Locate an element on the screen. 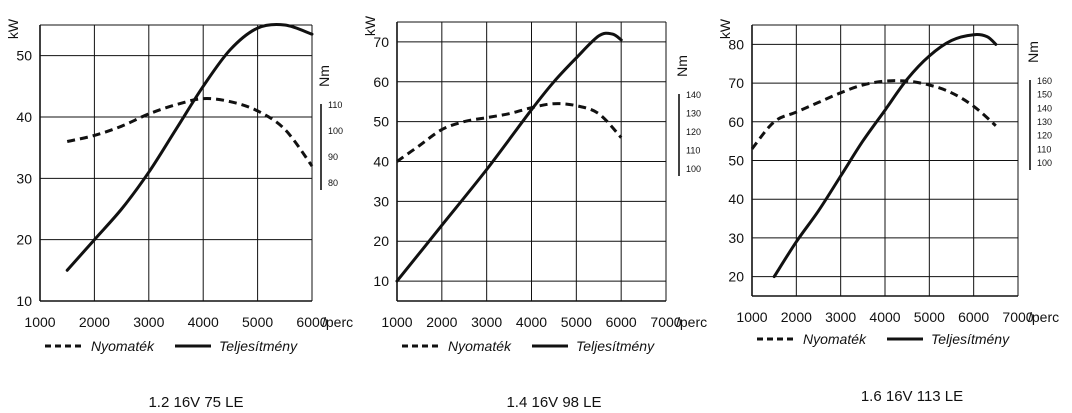  panel-caption: 1.6 16V 113 LE is located at coordinates (912, 396).